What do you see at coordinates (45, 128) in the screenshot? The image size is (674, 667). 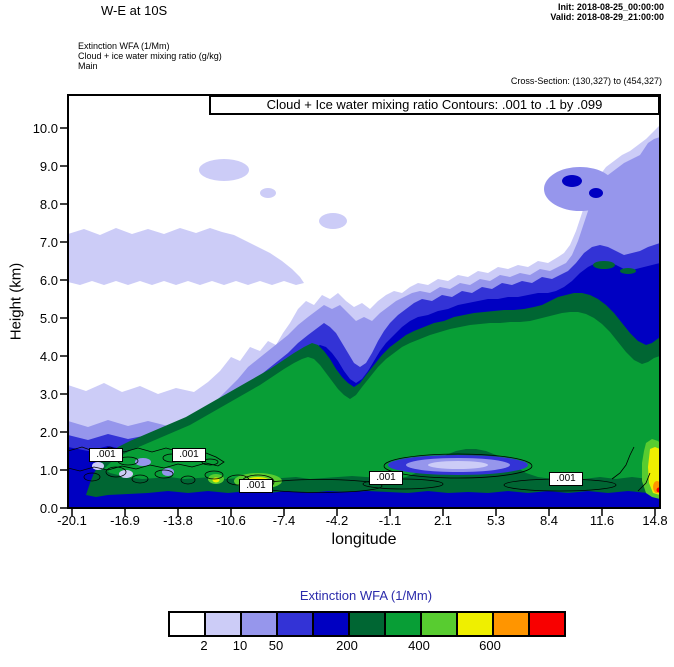 I see `y-tick-label: 10.0` at bounding box center [45, 128].